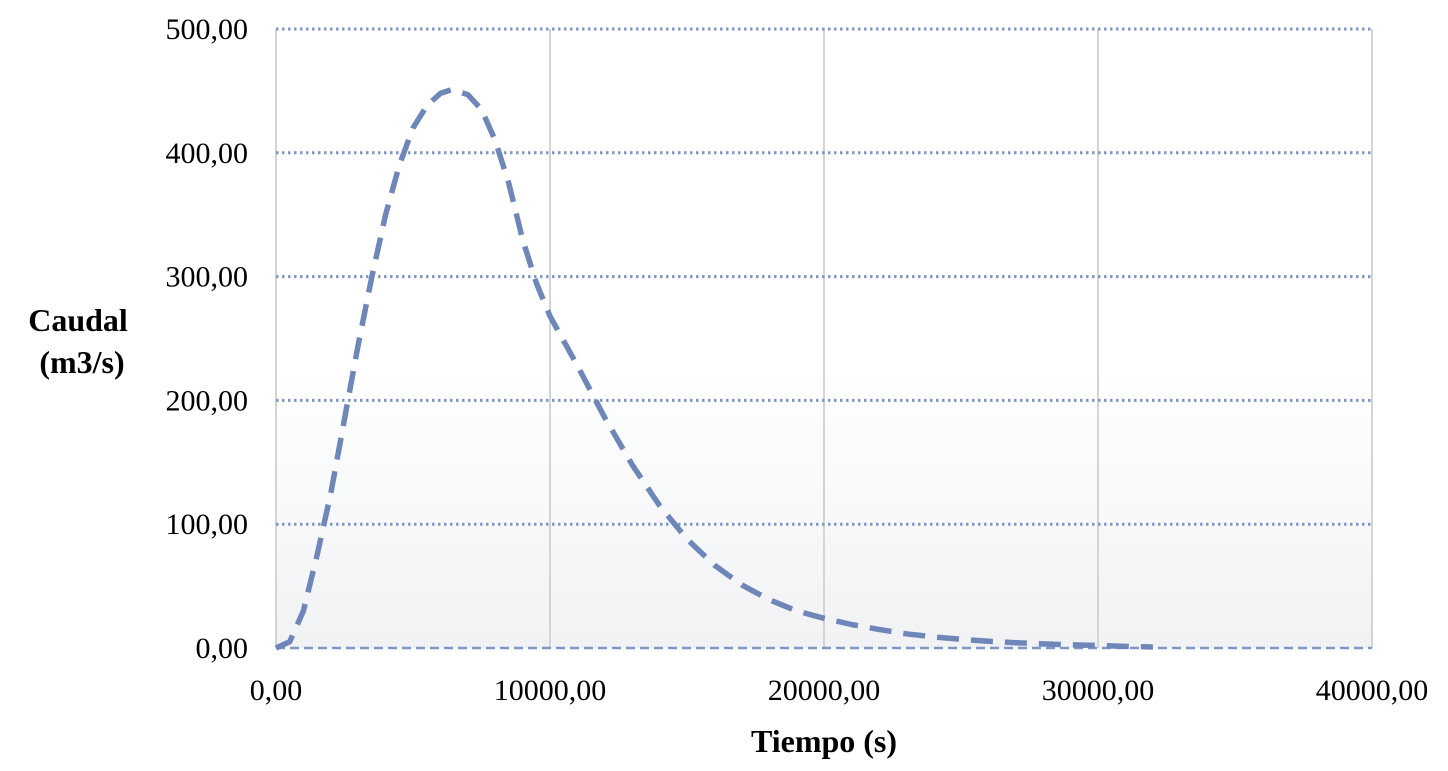 This screenshot has height=771, width=1448. I want to click on y-axis-title-line1: Caudal, so click(78, 320).